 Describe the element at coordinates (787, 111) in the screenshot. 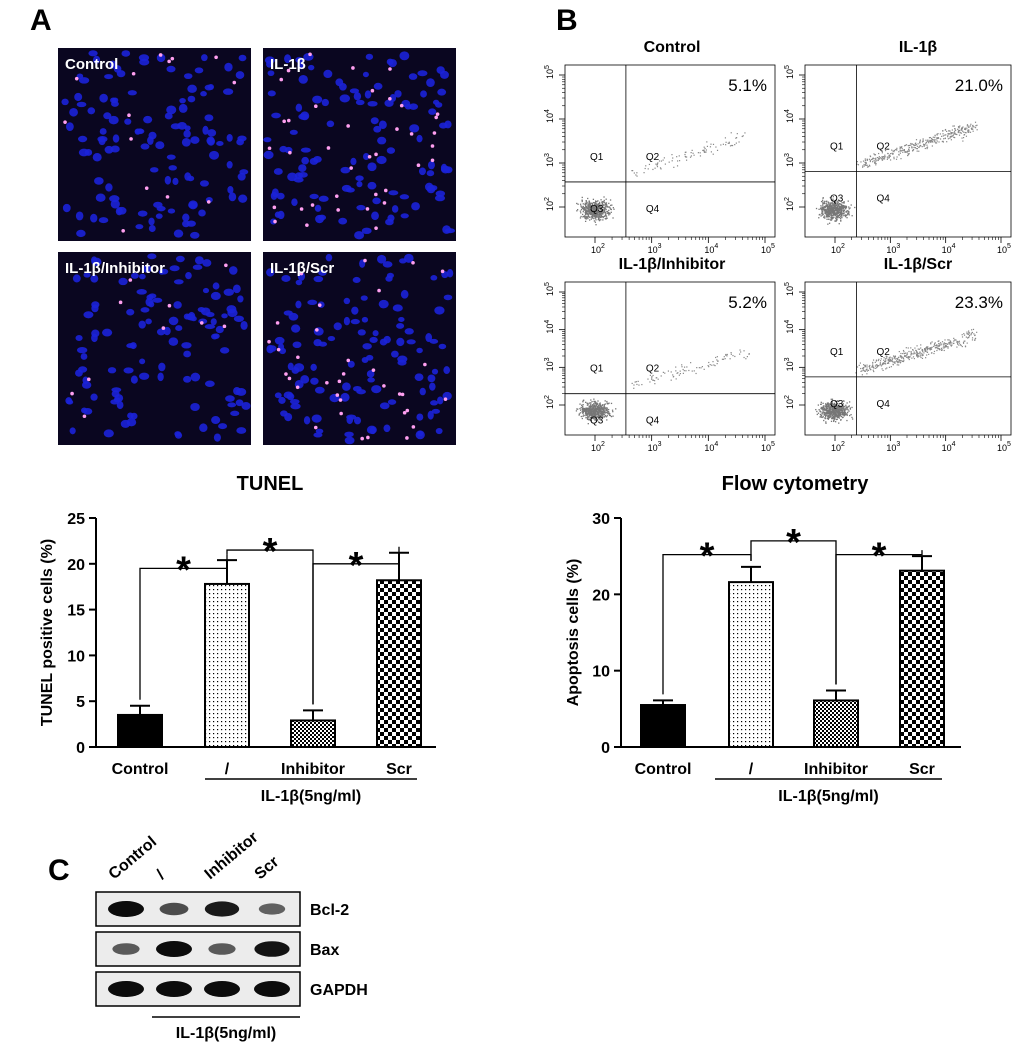

I see `y-tick-exponent: 4` at that location.